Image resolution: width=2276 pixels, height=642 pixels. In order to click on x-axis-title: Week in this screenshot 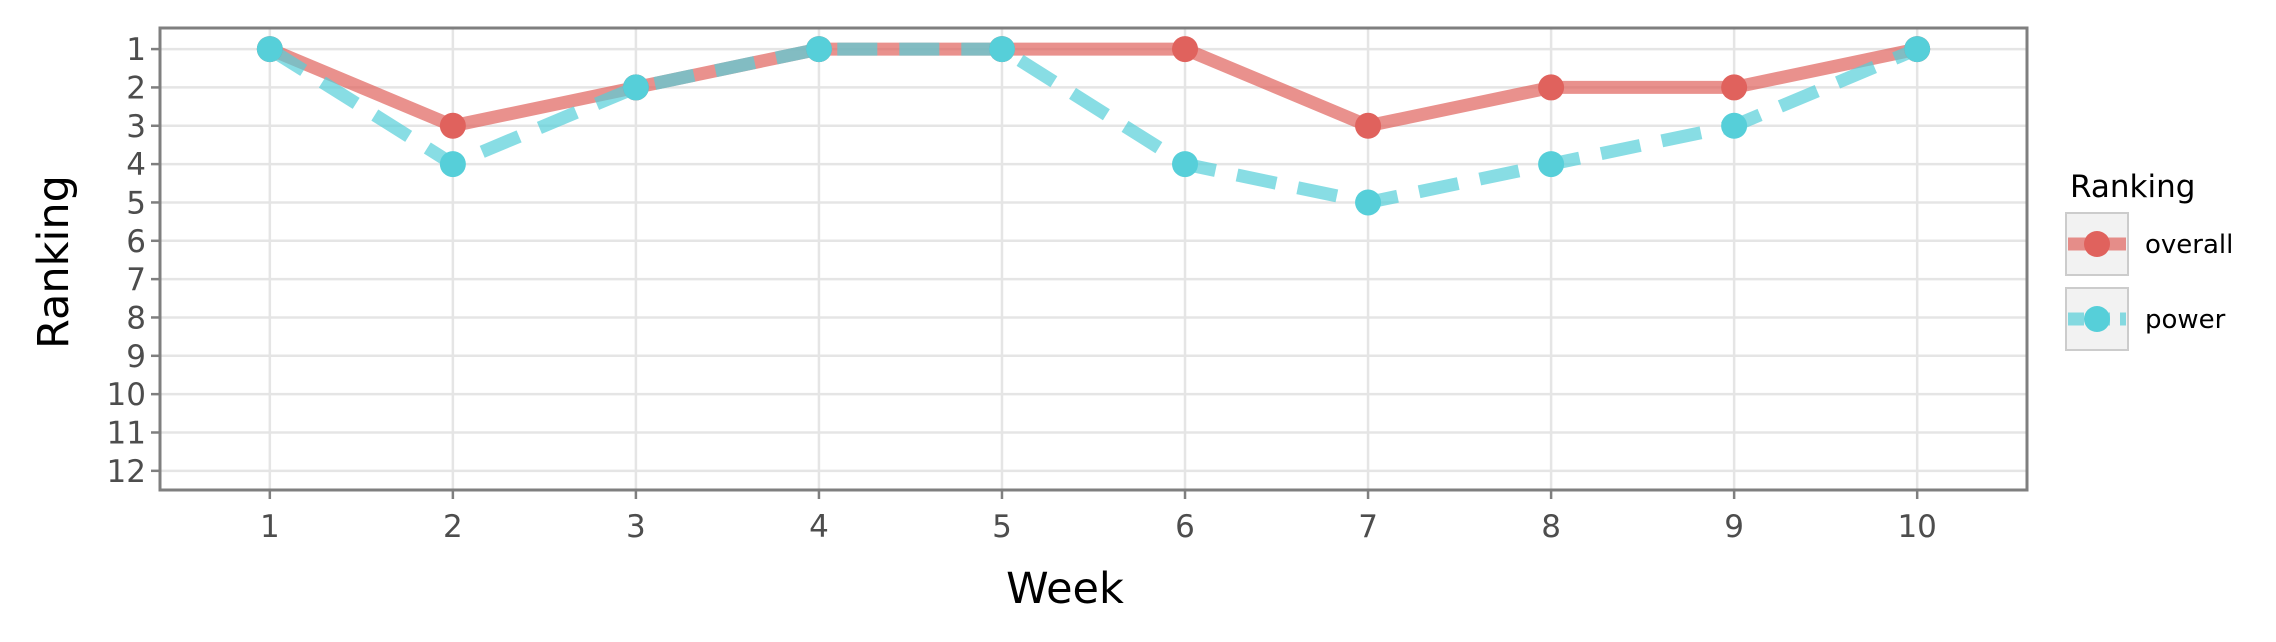, I will do `click(1065, 589)`.